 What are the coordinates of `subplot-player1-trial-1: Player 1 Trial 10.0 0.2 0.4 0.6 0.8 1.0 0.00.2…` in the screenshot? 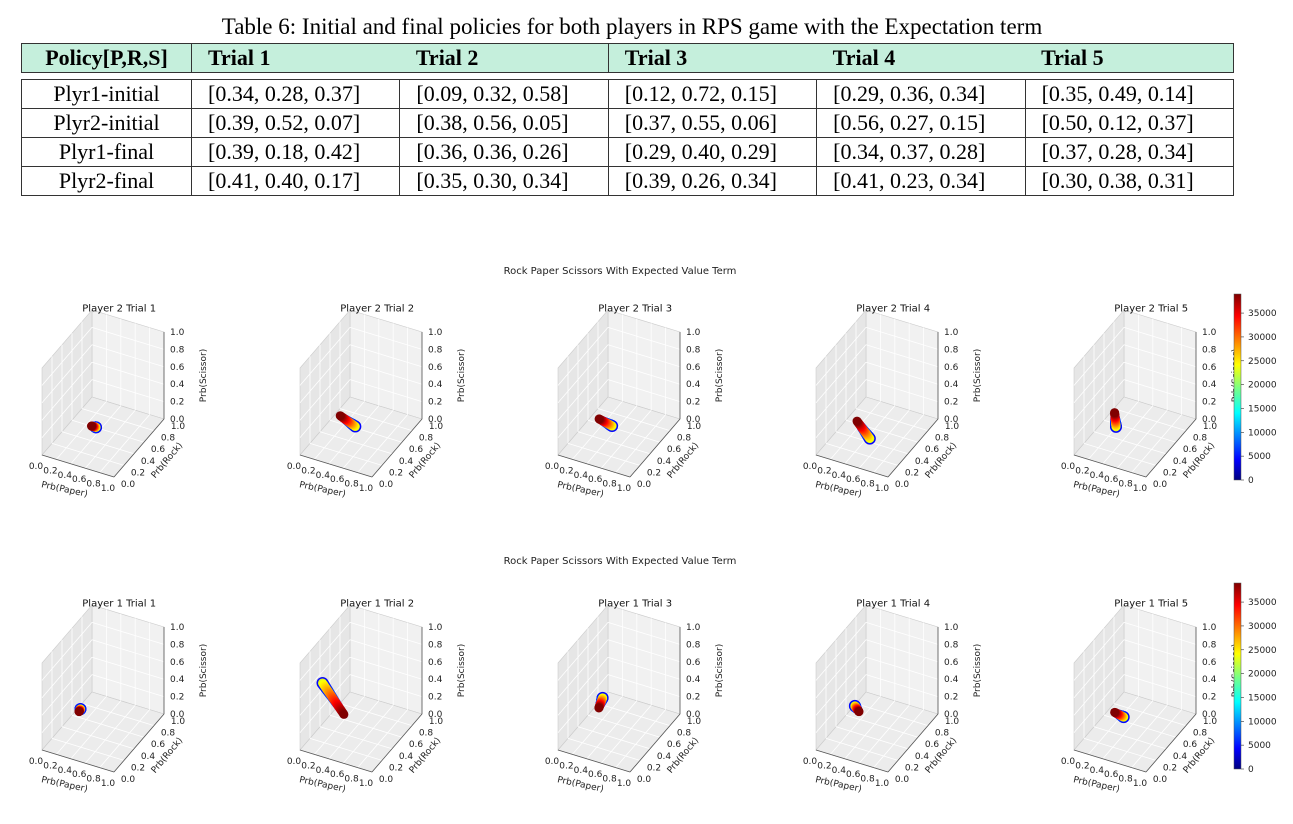 It's located at (119, 697).